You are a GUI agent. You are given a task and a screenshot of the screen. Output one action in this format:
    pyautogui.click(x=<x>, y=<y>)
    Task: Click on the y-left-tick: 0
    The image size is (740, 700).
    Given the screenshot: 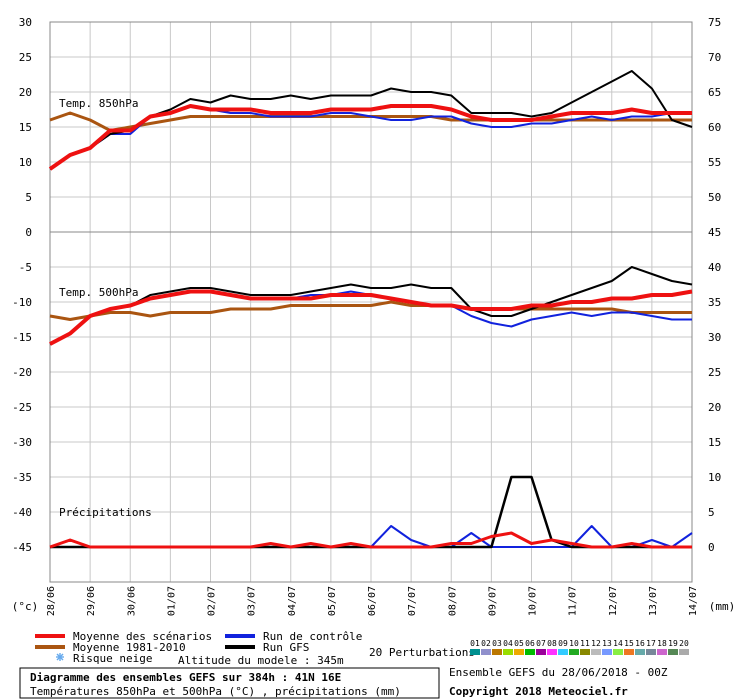 What is the action you would take?
    pyautogui.click(x=28, y=232)
    